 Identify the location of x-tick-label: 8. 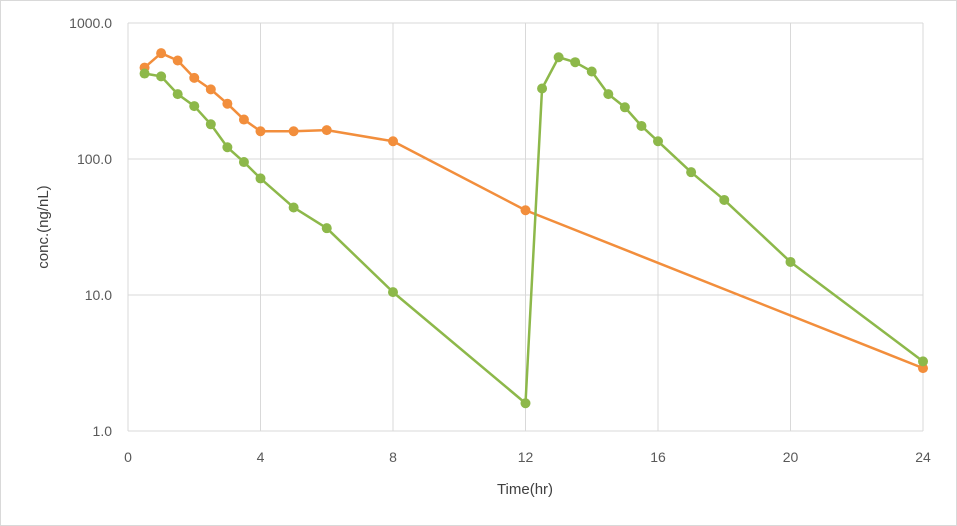
(393, 457).